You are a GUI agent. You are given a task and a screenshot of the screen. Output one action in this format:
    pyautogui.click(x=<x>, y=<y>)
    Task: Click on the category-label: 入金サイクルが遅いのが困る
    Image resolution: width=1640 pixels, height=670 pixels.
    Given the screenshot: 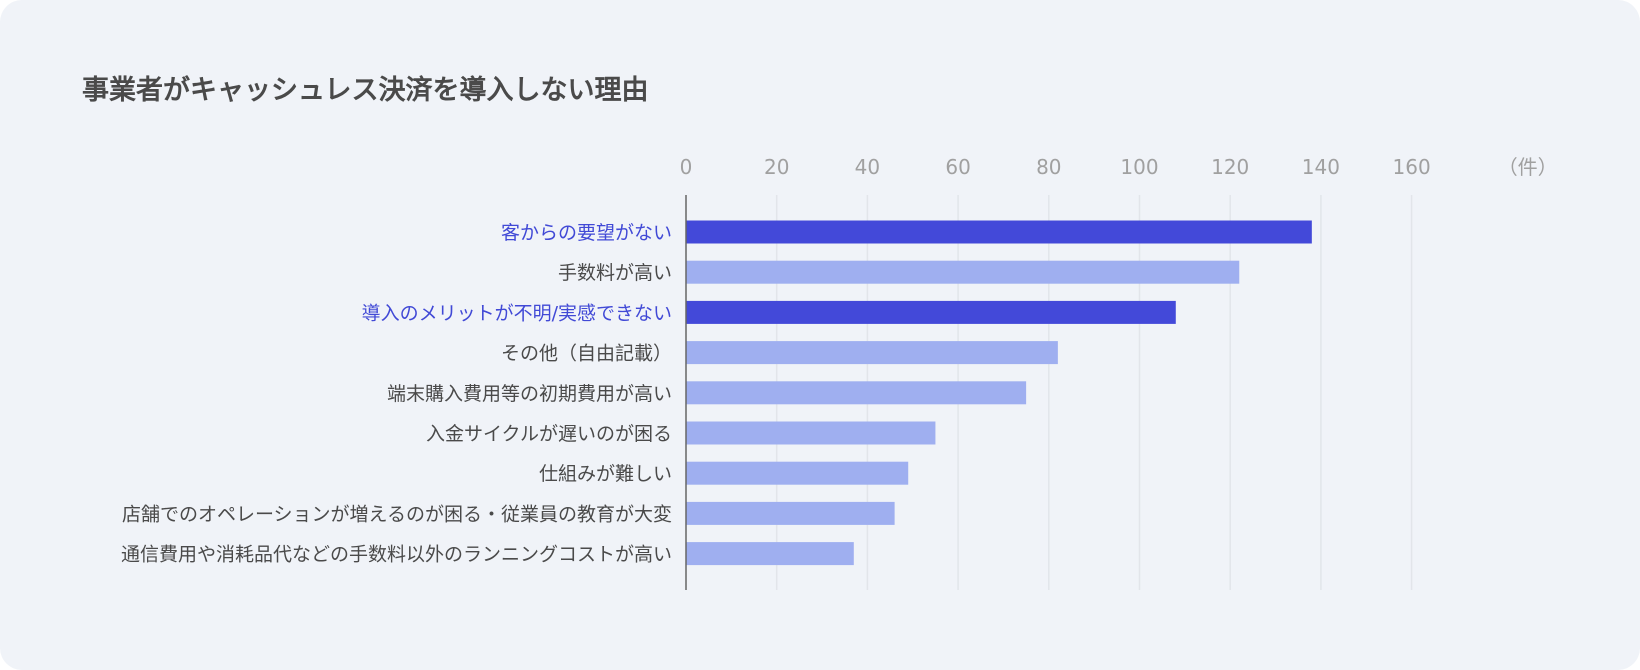 What is the action you would take?
    pyautogui.click(x=549, y=434)
    